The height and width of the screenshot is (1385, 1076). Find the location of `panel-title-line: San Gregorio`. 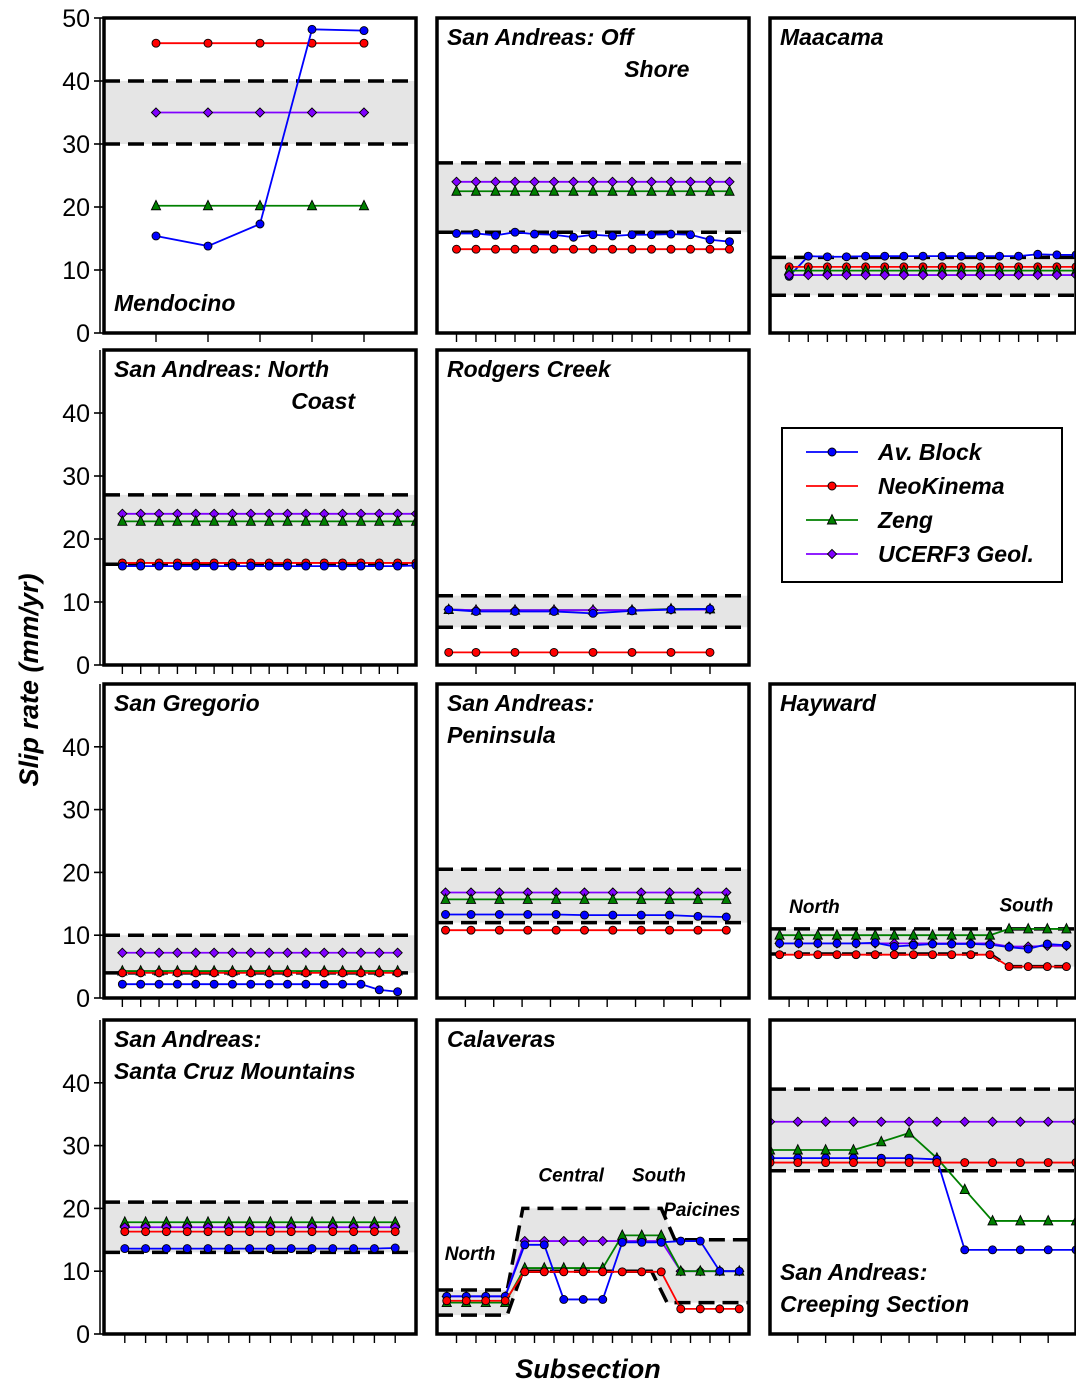

panel-title-line: San Gregorio is located at coordinates (187, 703).